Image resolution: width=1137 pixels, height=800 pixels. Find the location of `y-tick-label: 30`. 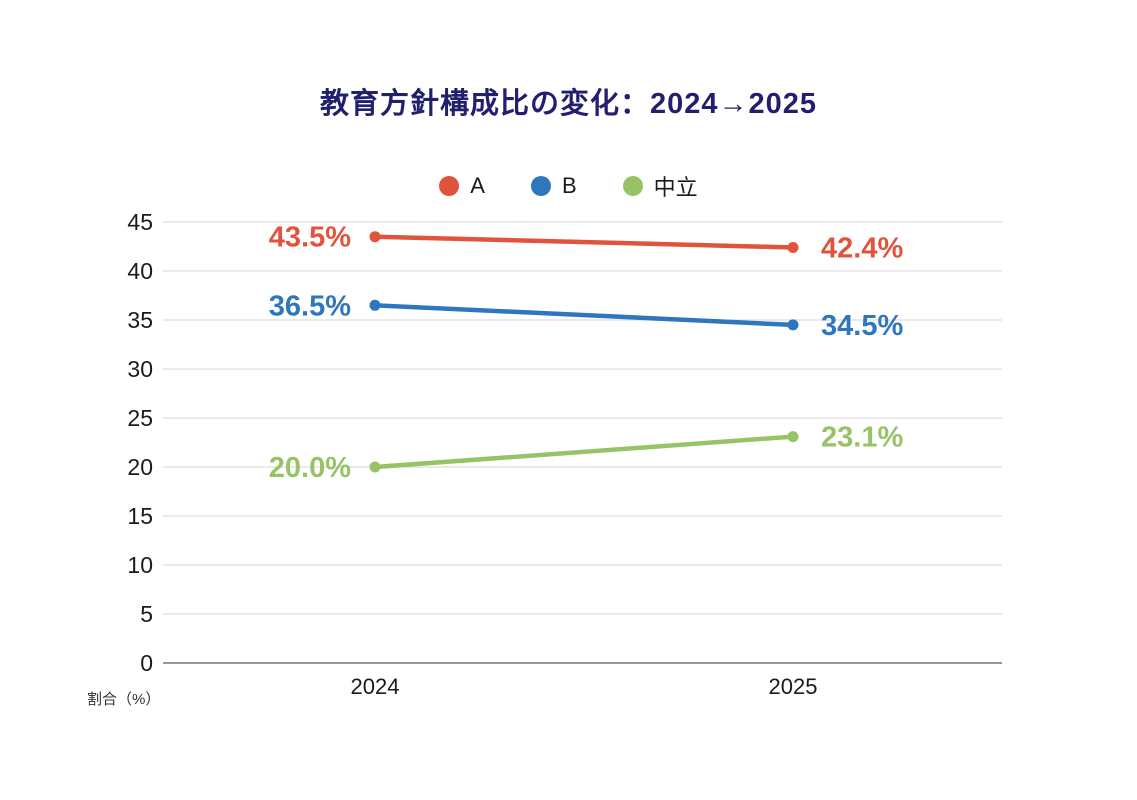

y-tick-label: 30 is located at coordinates (140, 369).